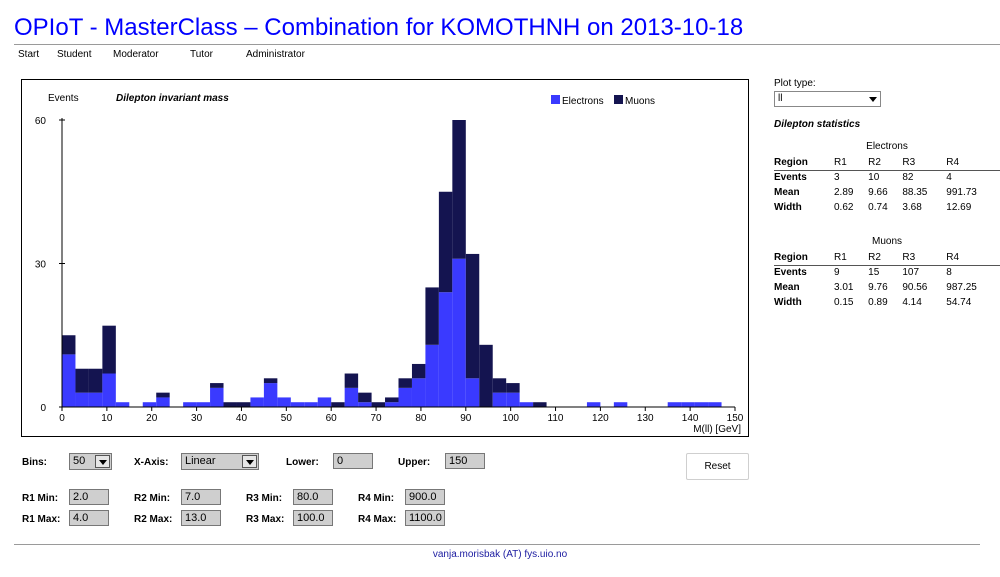  I want to click on table-row: Events 9 15 107 8, so click(887, 272).